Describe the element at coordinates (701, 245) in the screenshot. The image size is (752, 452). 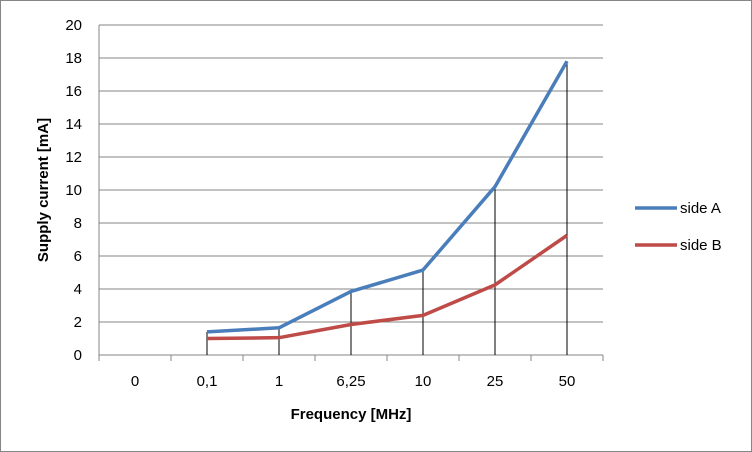
I see `legend-label: side B` at that location.